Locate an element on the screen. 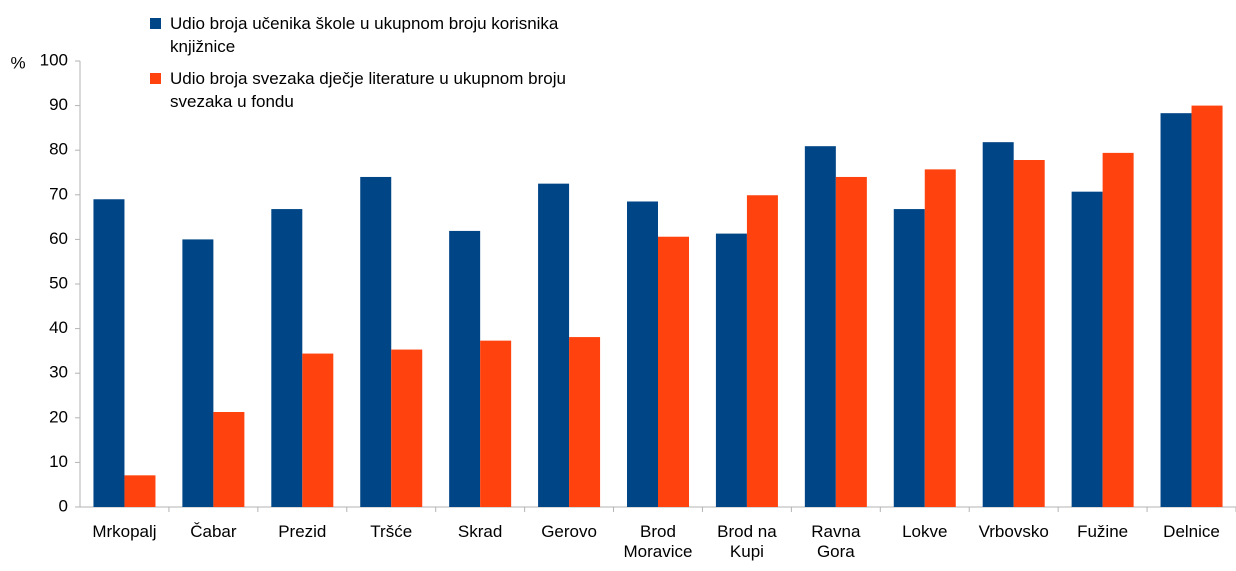 The height and width of the screenshot is (571, 1236). x-tick-label: Prezid is located at coordinates (302, 531).